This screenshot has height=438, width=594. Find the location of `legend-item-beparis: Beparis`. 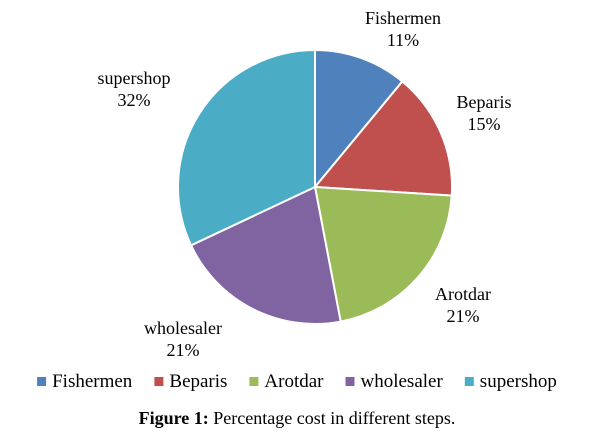

legend-item-beparis: Beparis is located at coordinates (190, 381).